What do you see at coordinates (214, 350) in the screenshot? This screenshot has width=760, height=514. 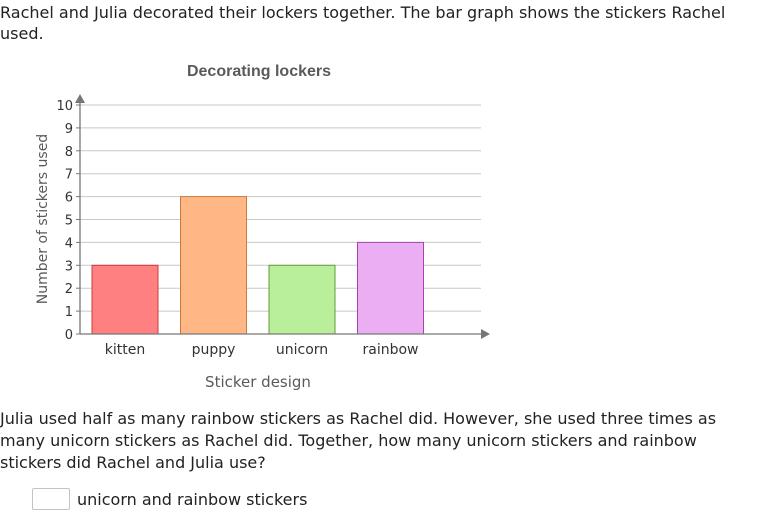 I see `x-category-label: puppy` at bounding box center [214, 350].